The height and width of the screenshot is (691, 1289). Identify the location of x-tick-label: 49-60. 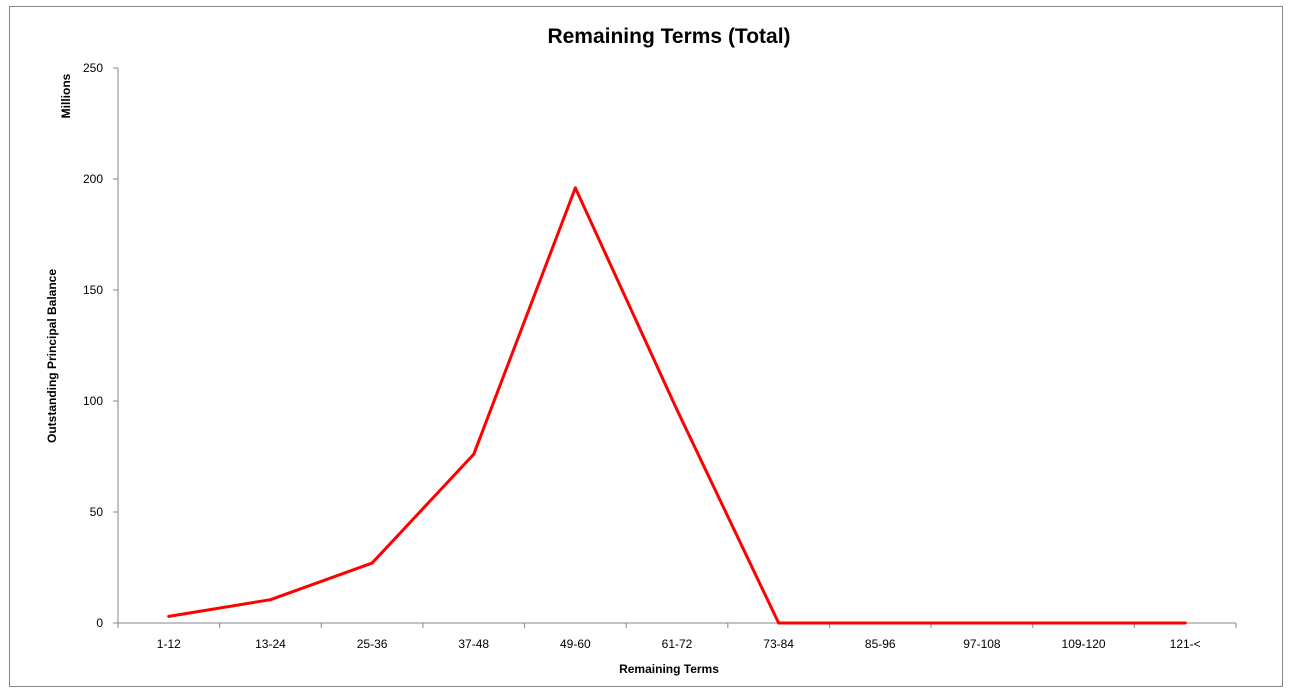
(575, 644).